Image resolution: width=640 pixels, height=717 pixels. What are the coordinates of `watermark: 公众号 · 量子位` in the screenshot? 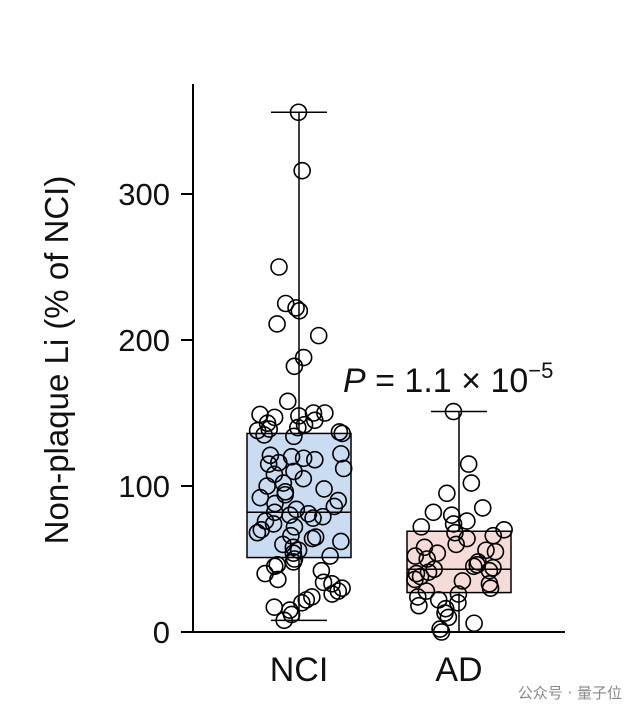 It's located at (569, 693).